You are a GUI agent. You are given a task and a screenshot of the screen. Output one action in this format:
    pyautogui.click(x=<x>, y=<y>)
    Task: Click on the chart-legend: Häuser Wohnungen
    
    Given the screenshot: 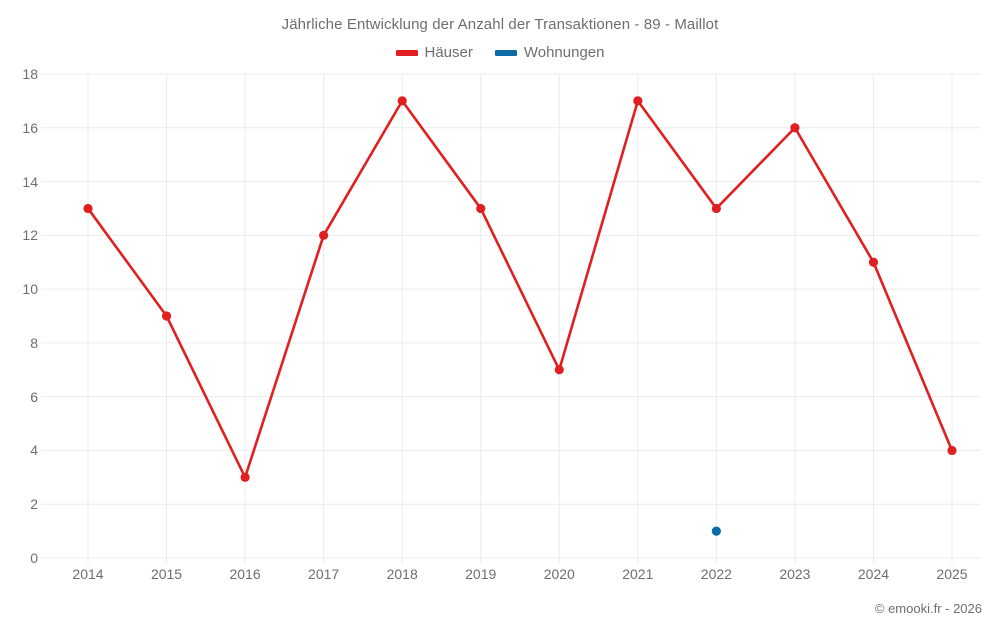 What is the action you would take?
    pyautogui.click(x=500, y=52)
    